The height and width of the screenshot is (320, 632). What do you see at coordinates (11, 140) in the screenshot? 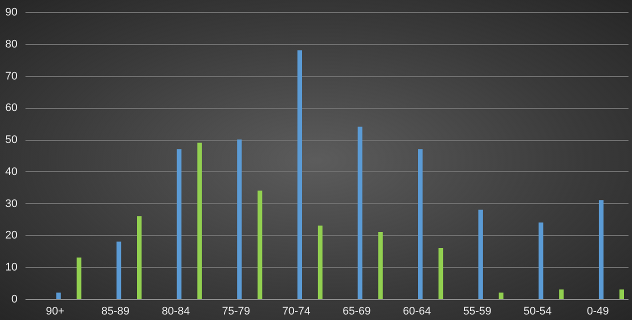
I see `y-tick-label: 50` at bounding box center [11, 140].